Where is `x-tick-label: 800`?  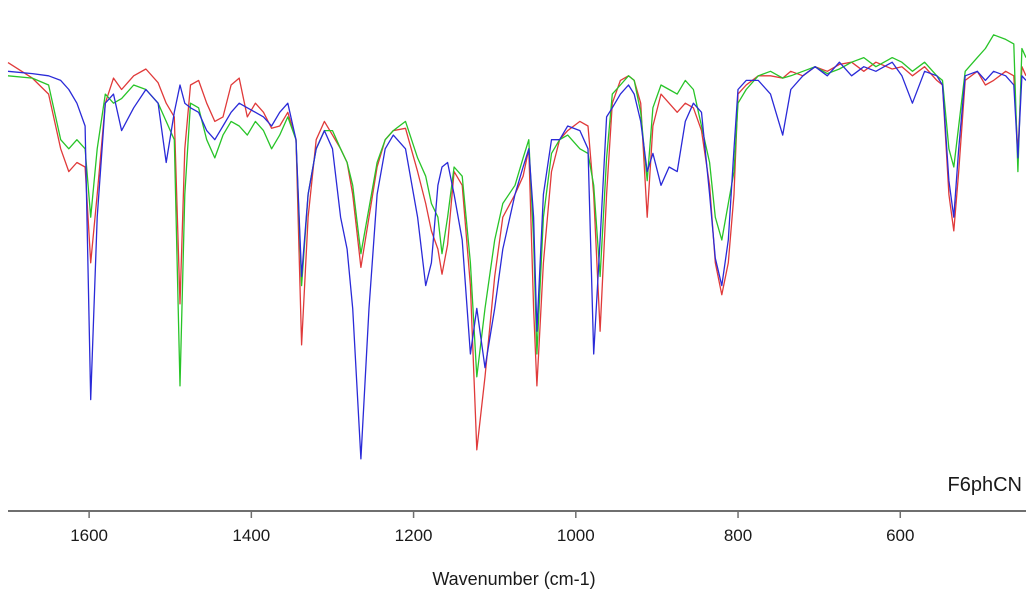
x-tick-label: 800 is located at coordinates (738, 535).